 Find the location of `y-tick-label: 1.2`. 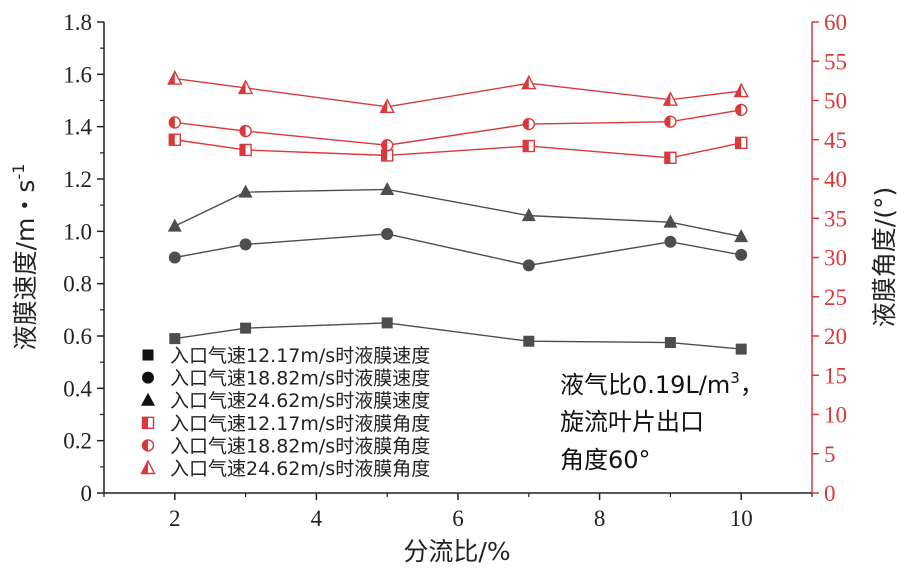

y-tick-label: 1.2 is located at coordinates (77, 179).